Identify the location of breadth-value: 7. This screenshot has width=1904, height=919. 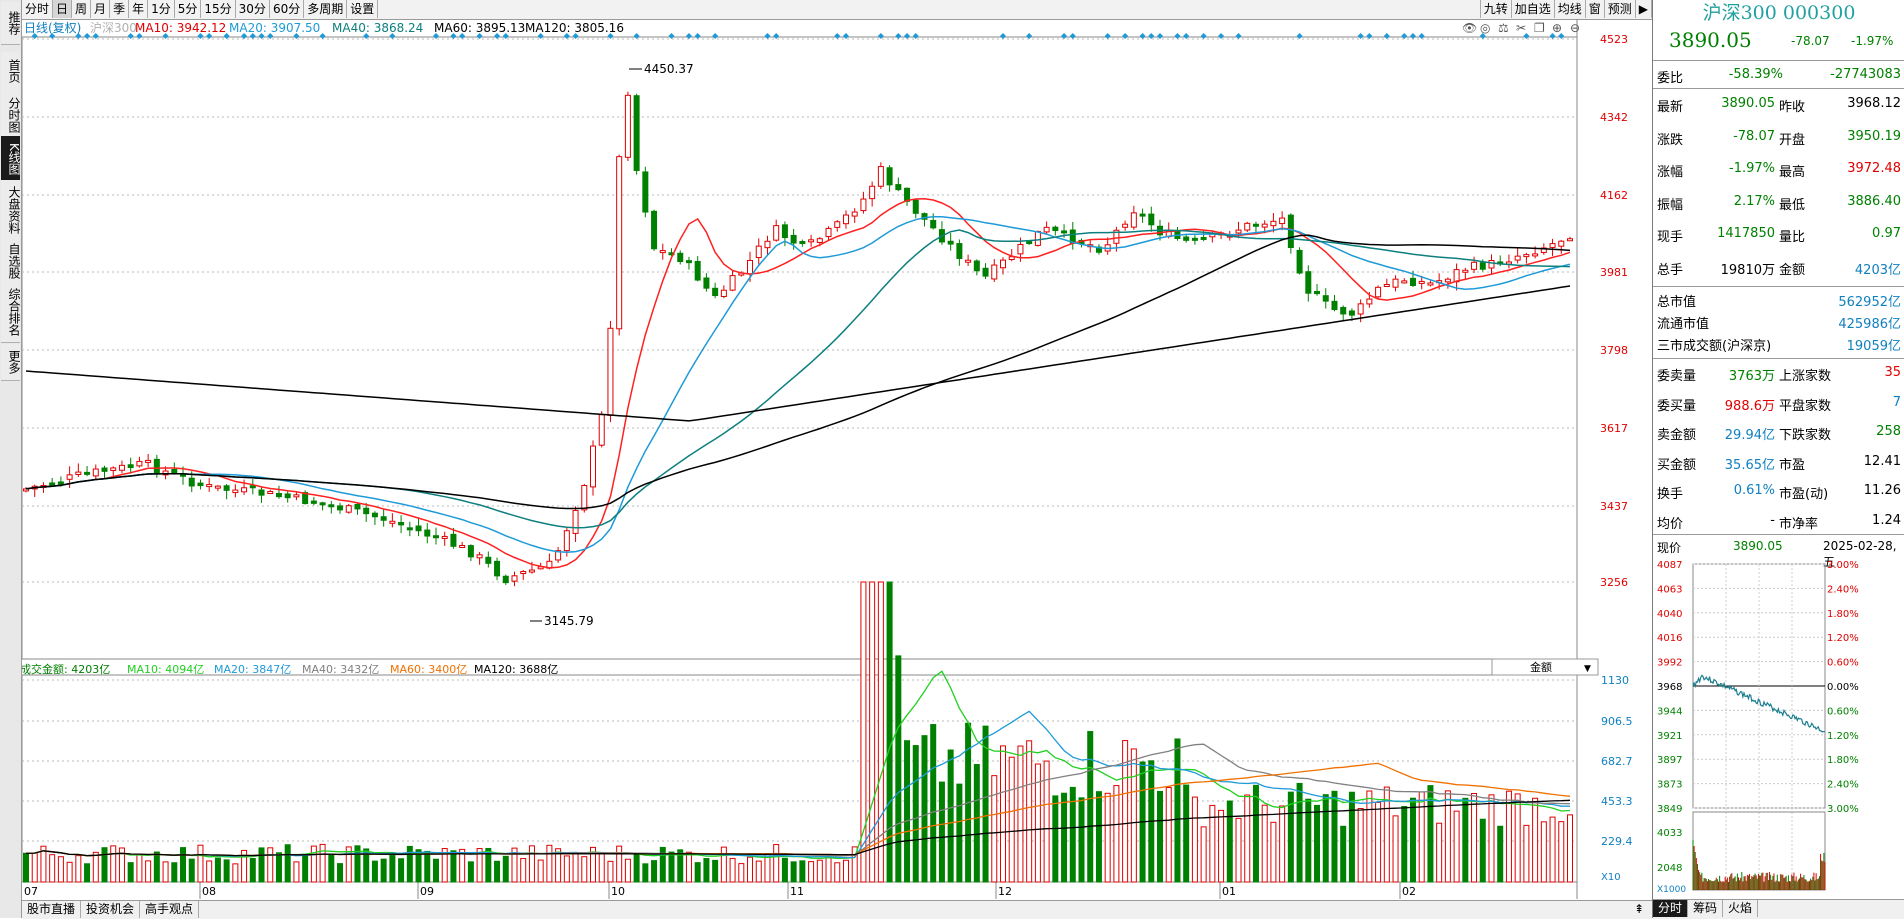
(1896, 402).